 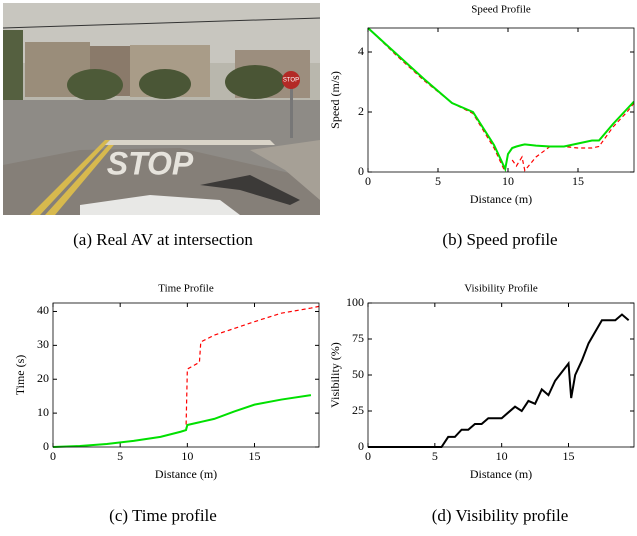 I want to click on y-axis-label: Time (s), so click(x=20, y=375).